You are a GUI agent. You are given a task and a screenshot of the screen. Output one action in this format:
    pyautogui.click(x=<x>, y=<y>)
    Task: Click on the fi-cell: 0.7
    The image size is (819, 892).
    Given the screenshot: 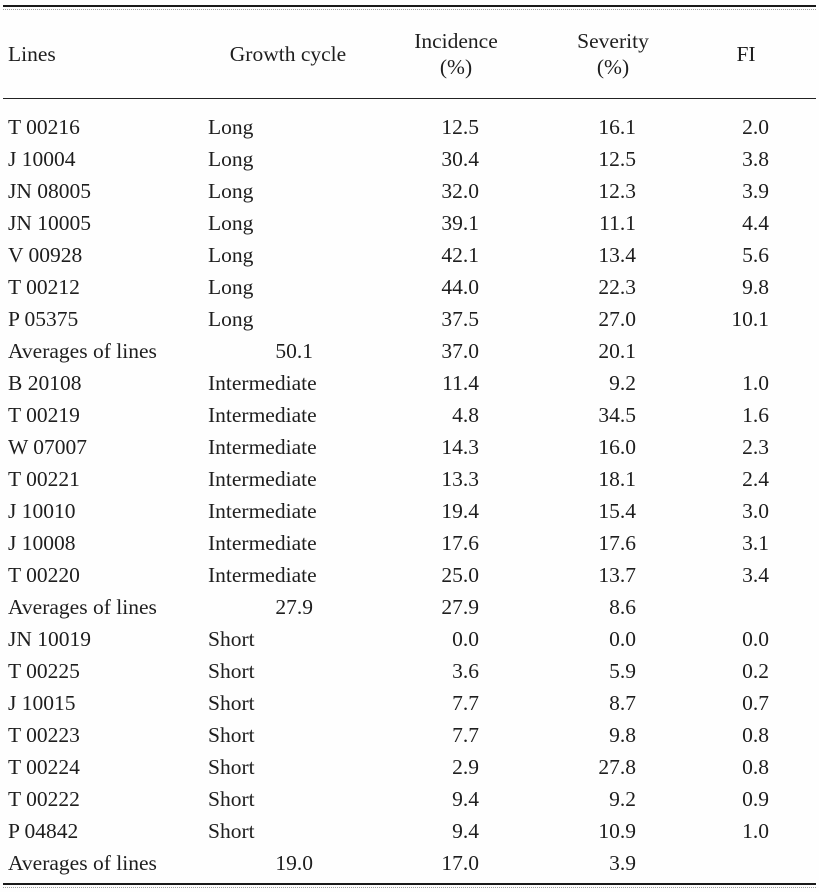 What is the action you would take?
    pyautogui.click(x=755, y=703)
    